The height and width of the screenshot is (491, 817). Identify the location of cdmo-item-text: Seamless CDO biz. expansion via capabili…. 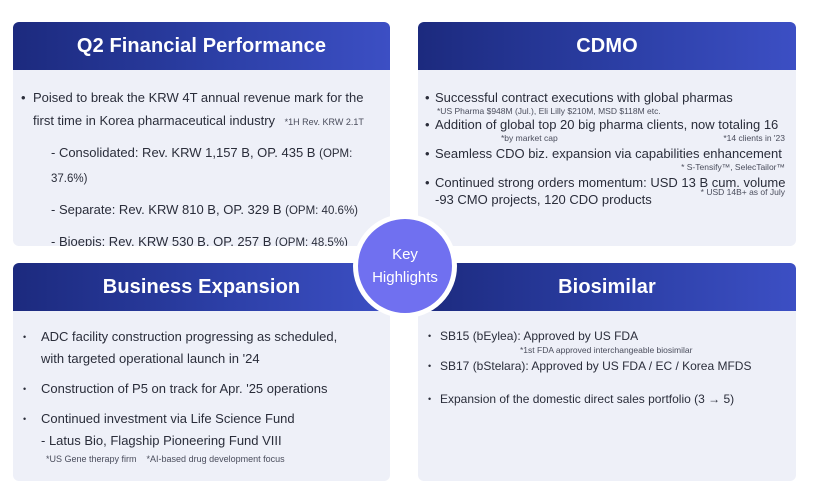
(608, 153).